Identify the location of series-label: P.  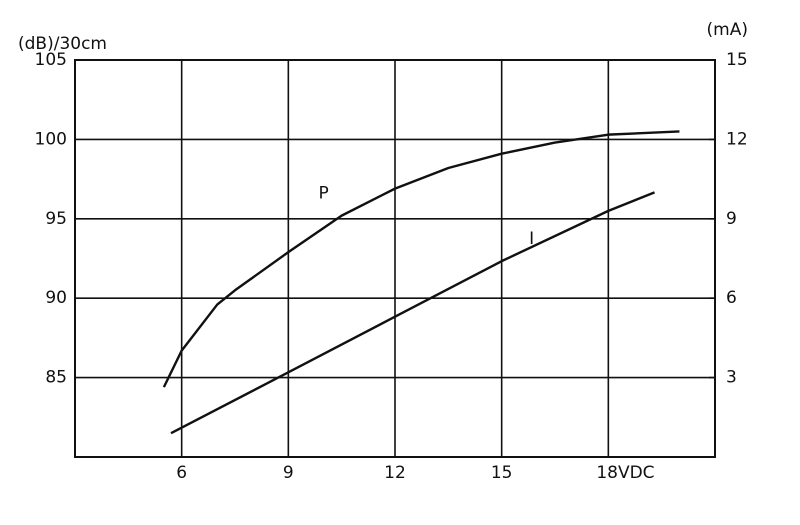
(324, 194).